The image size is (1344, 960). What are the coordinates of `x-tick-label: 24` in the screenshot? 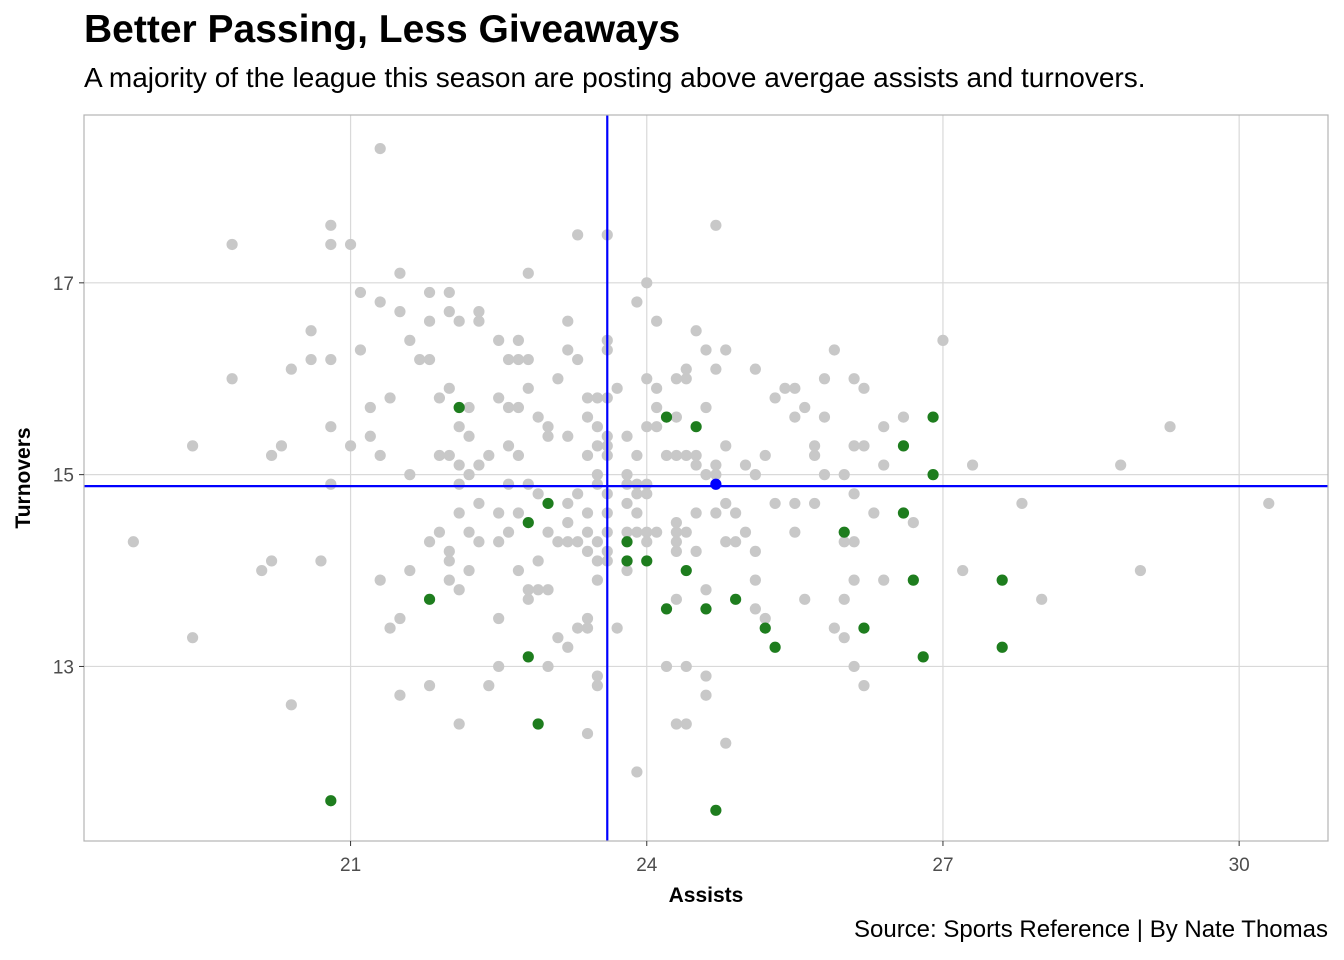 It's located at (647, 865).